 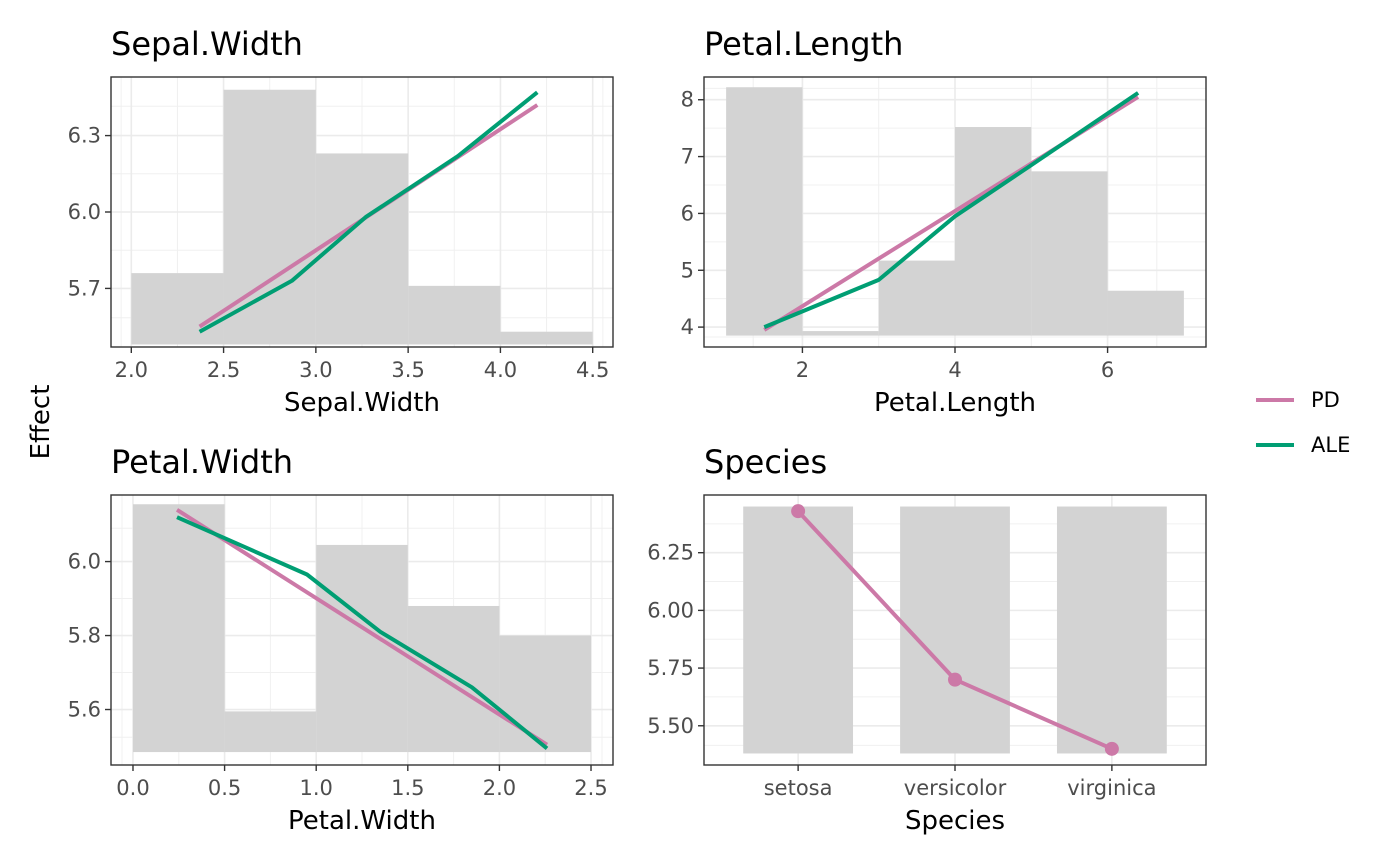 What do you see at coordinates (687, 157) in the screenshot?
I see `y-tick-label: 7` at bounding box center [687, 157].